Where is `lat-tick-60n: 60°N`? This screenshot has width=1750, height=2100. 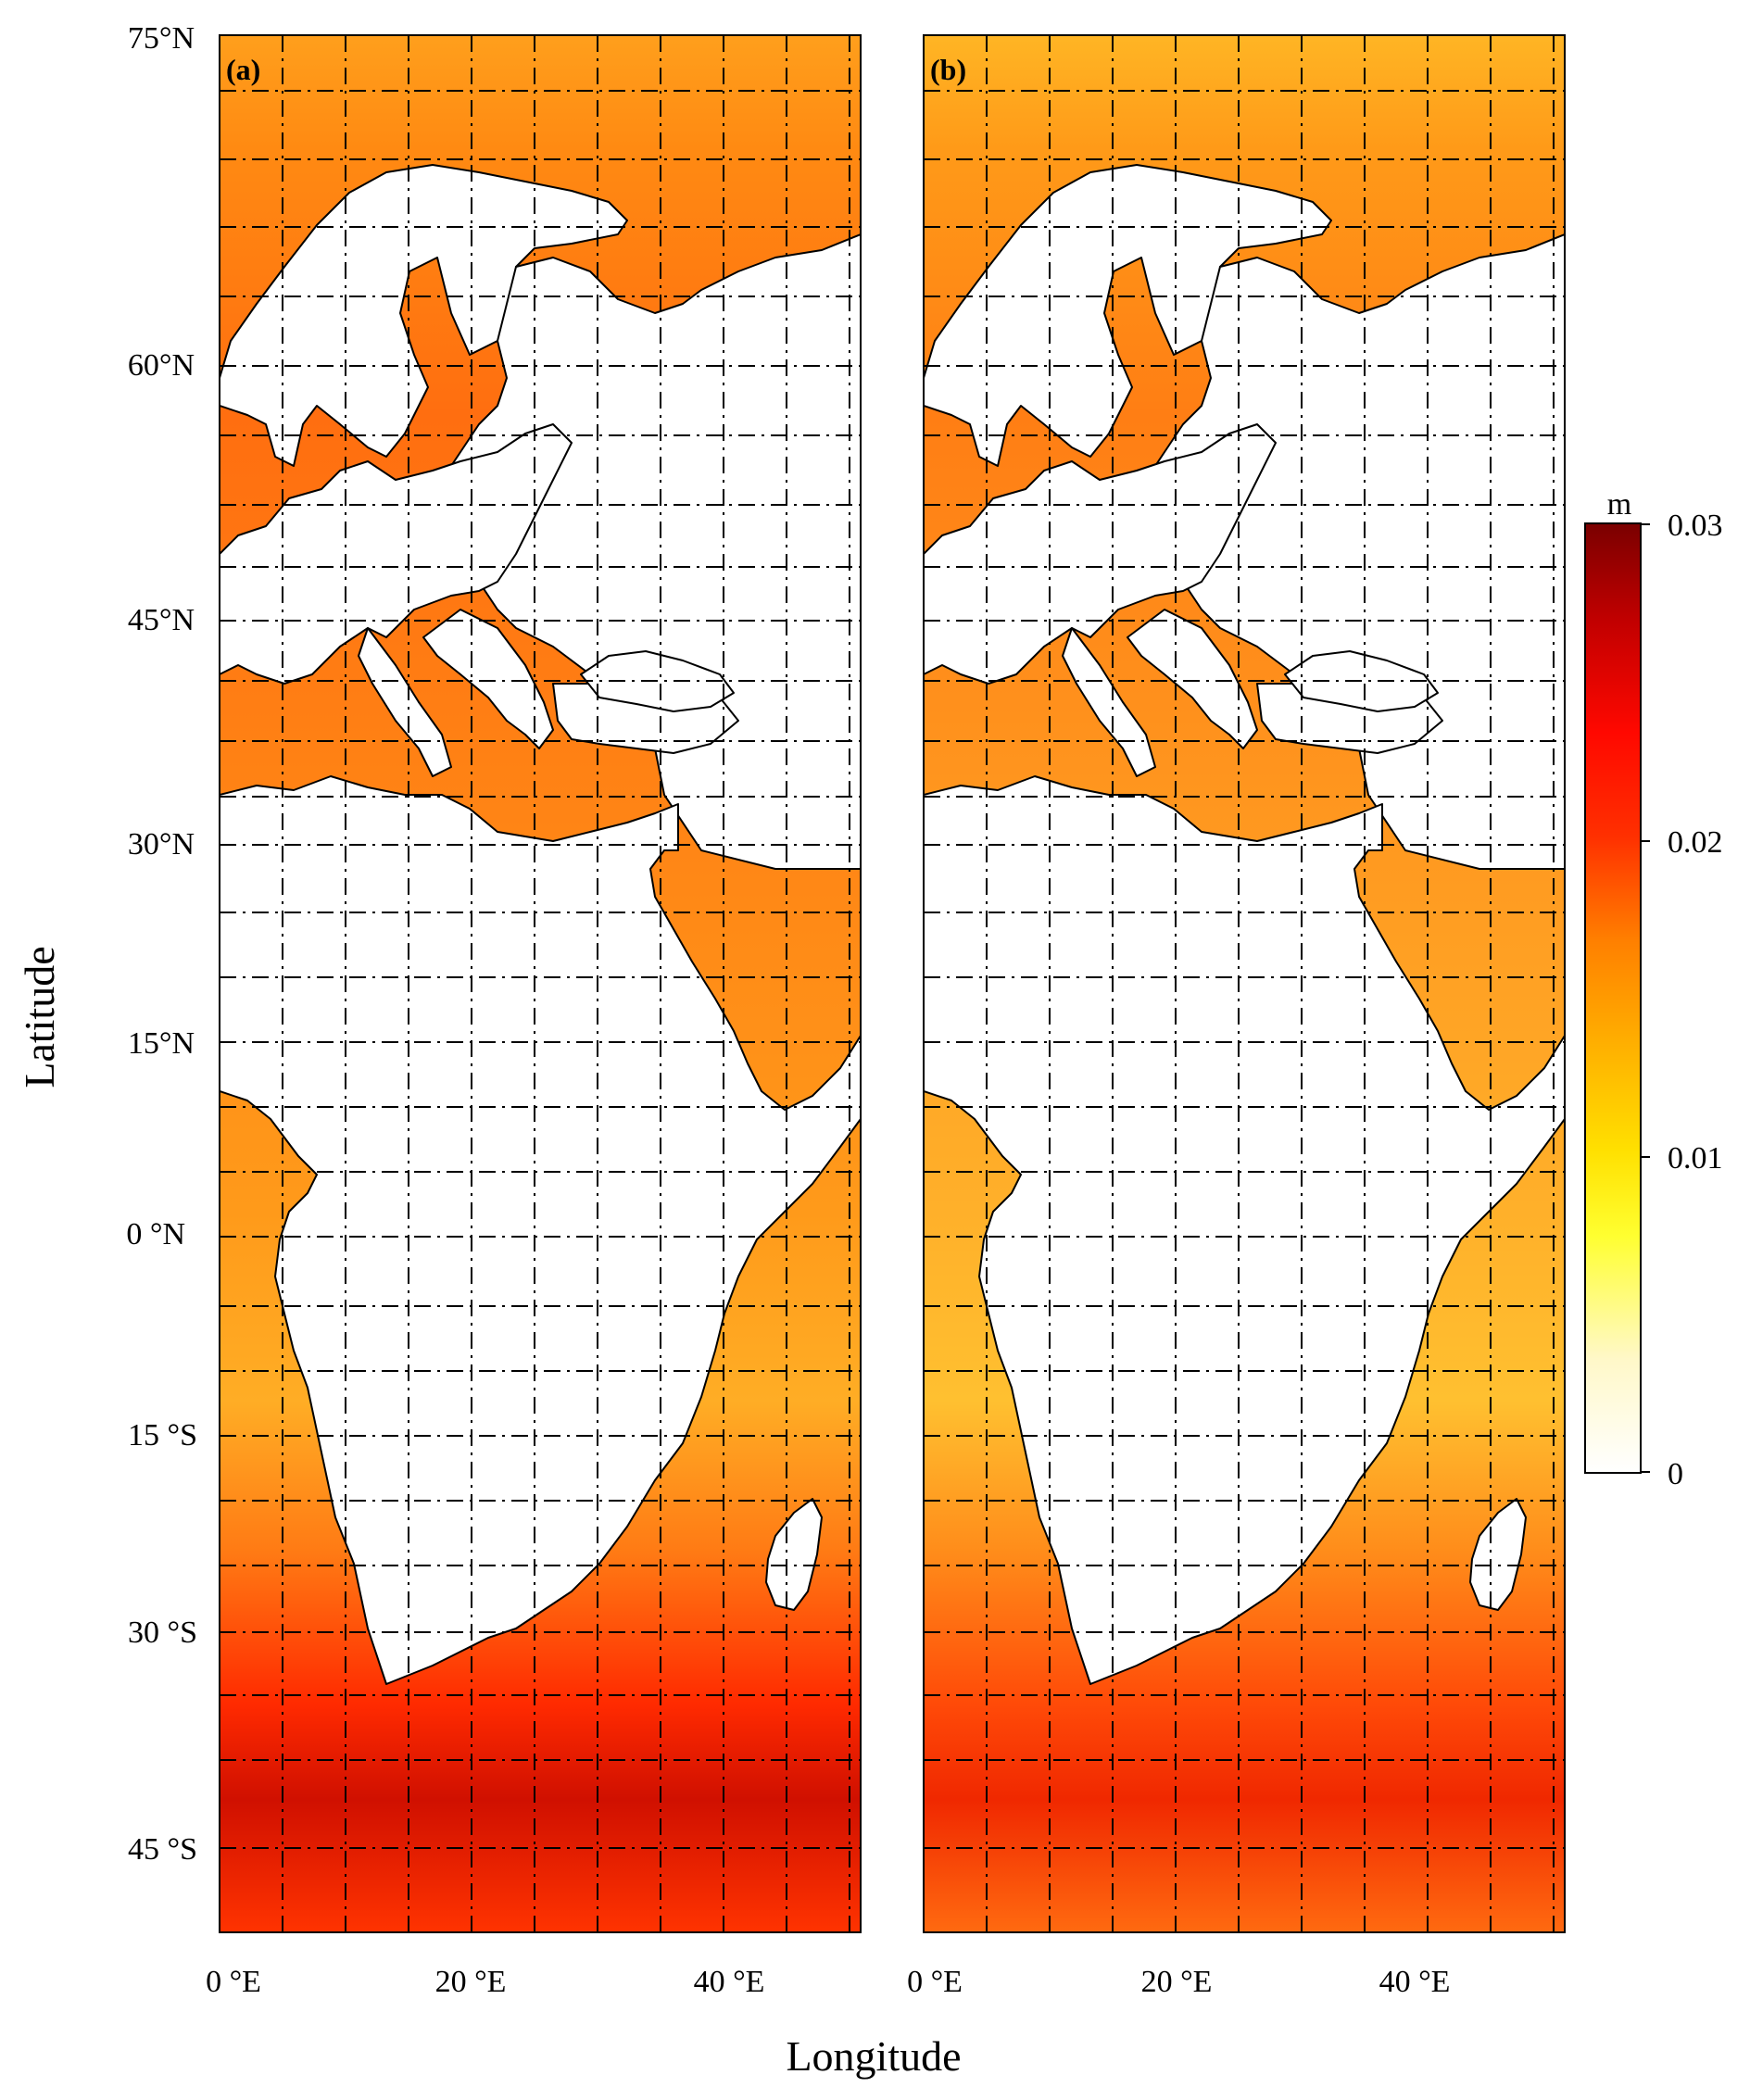
lat-tick-60n: 60°N is located at coordinates (161, 366).